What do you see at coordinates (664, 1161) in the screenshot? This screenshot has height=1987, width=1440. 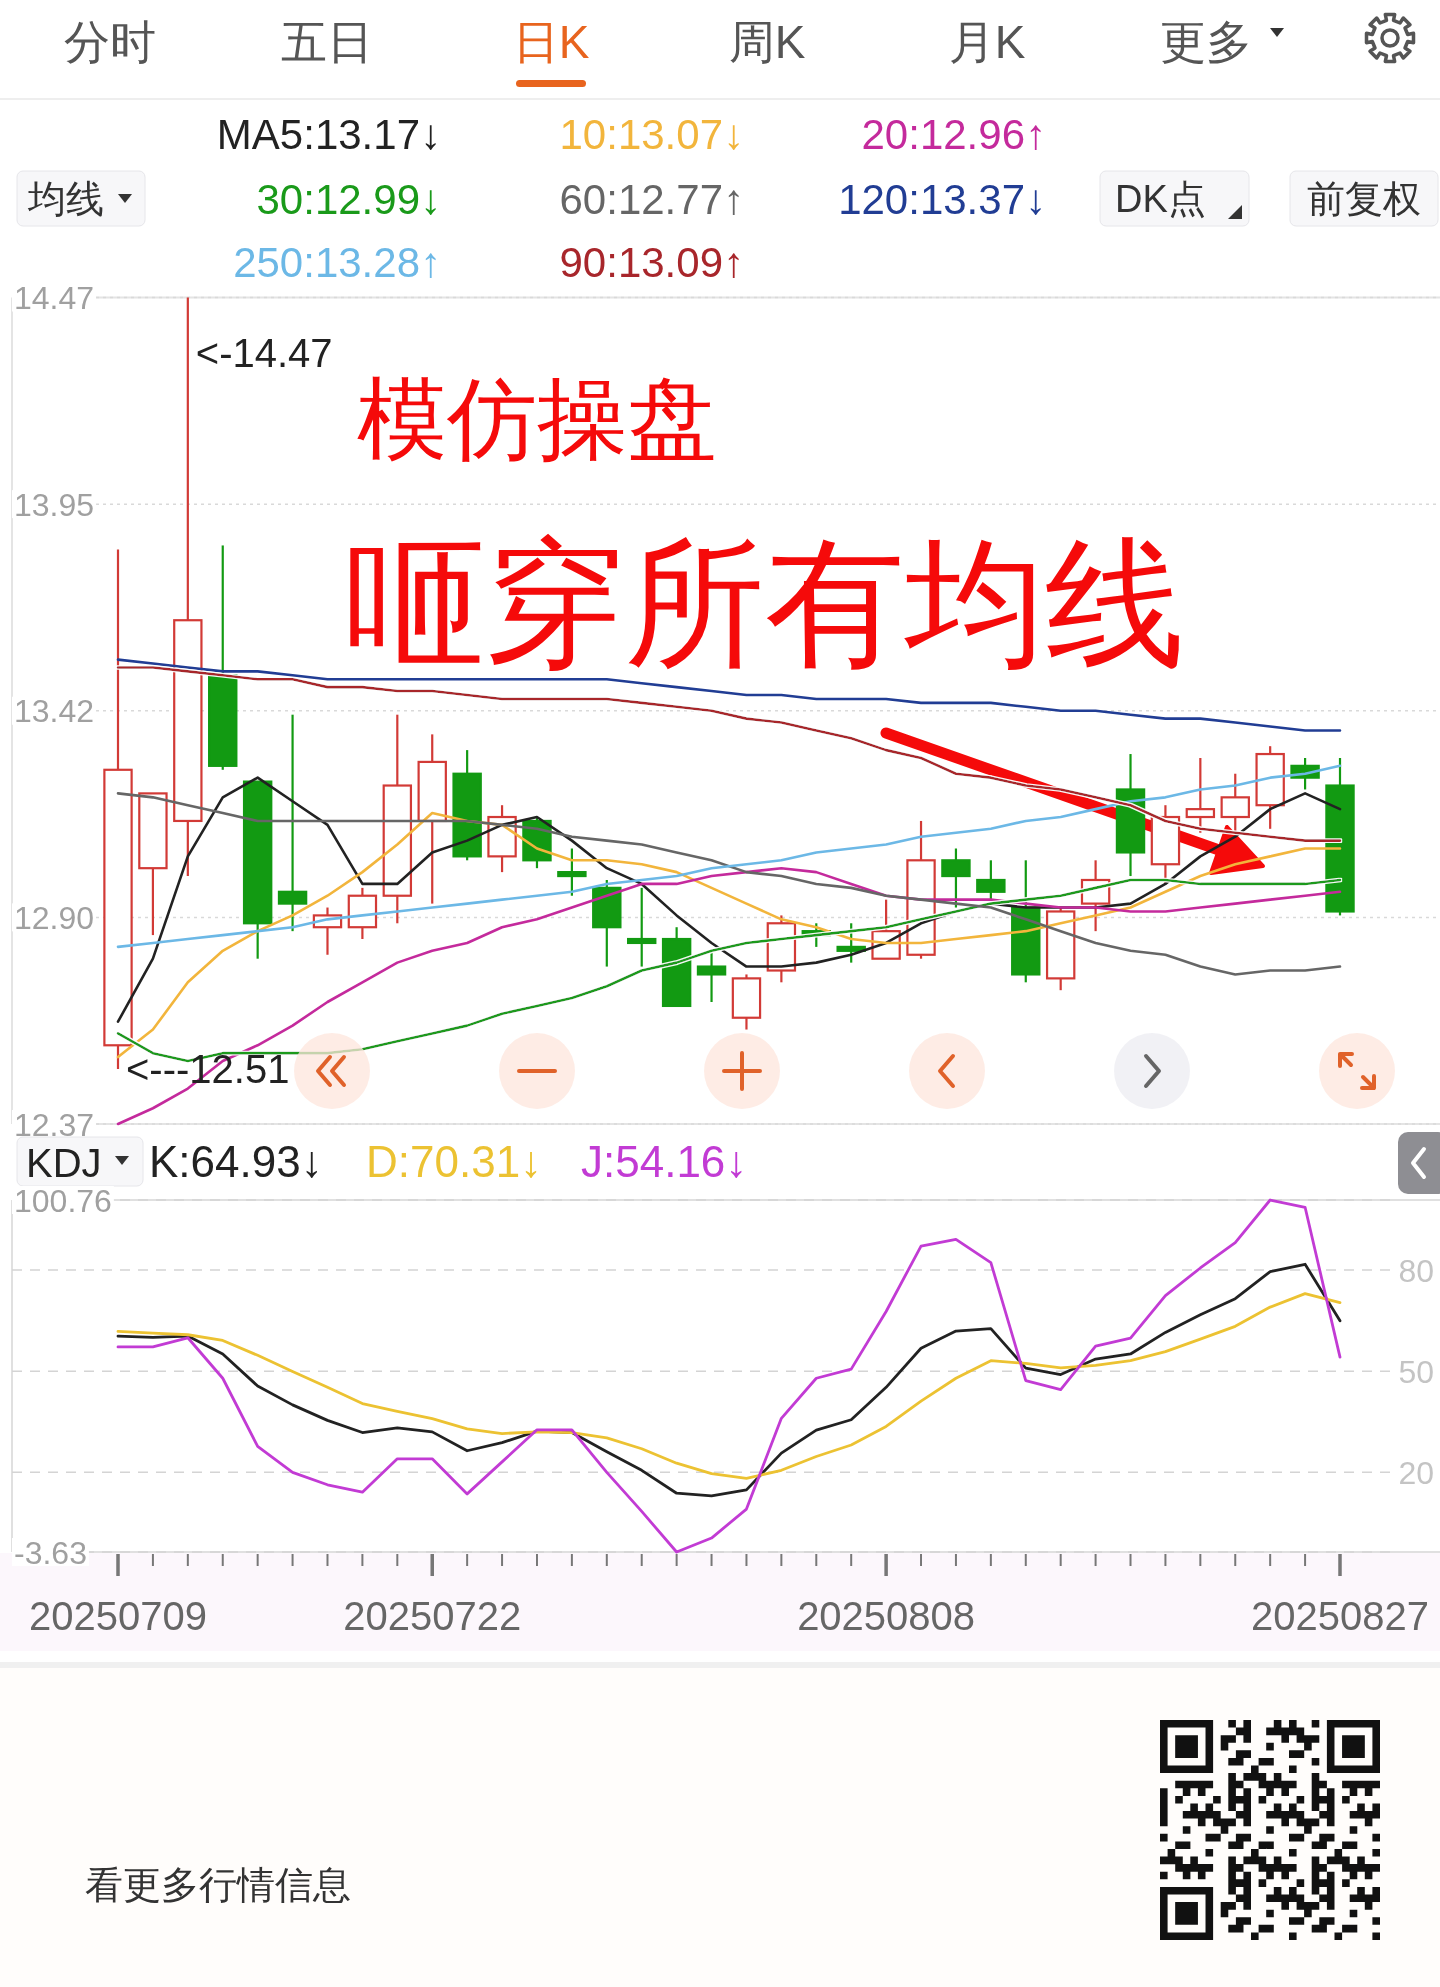 I see `text: J:54.16↓` at bounding box center [664, 1161].